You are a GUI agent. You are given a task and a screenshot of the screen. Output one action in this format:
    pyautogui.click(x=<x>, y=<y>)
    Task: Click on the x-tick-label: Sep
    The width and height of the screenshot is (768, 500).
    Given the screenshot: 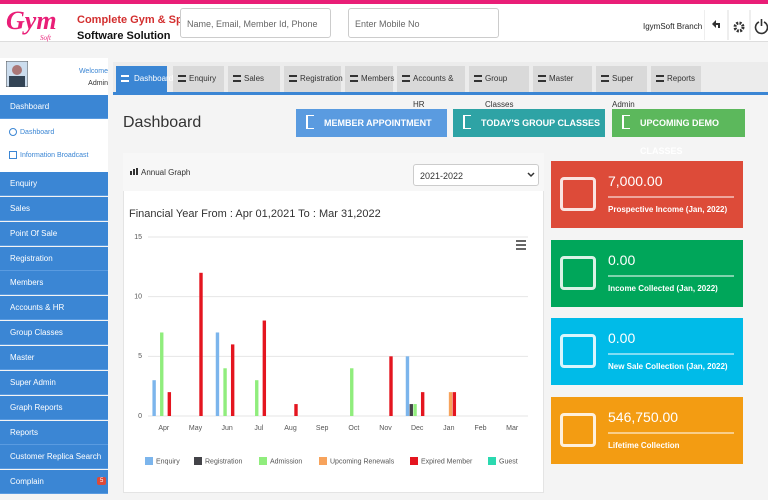 What is the action you would take?
    pyautogui.click(x=322, y=428)
    